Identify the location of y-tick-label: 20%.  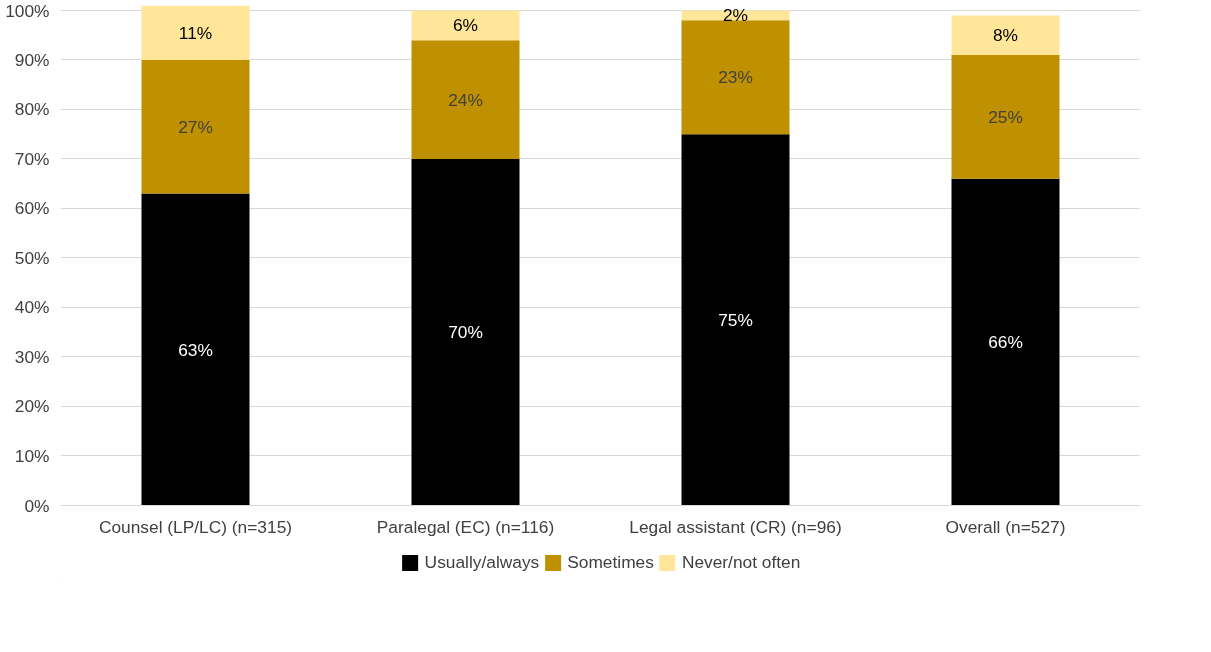
(32, 406).